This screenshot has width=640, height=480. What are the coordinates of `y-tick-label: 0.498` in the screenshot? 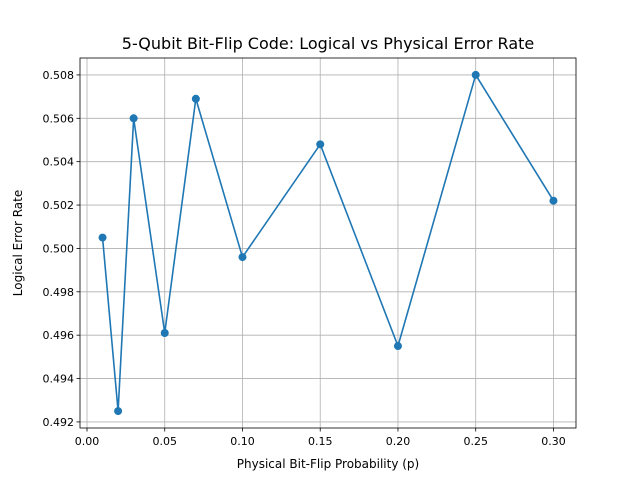 It's located at (59, 292).